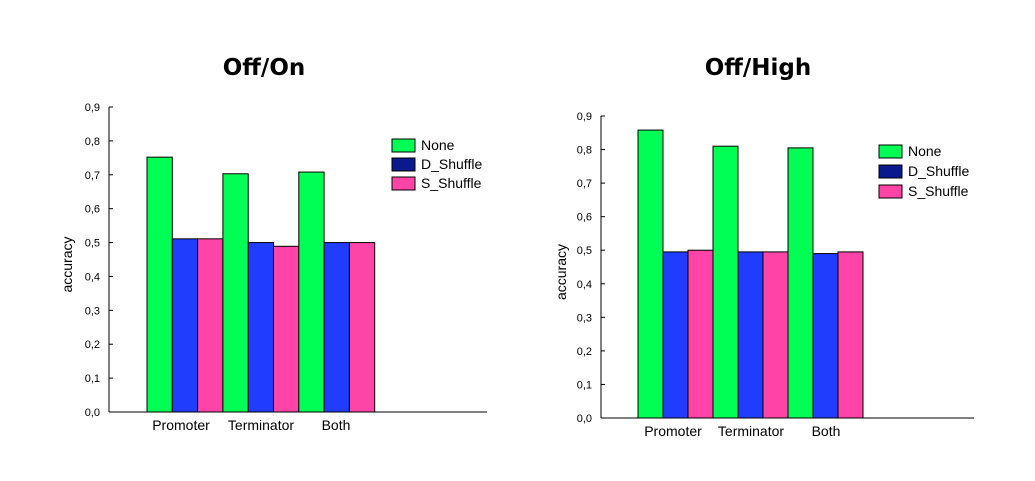 The image size is (1035, 481). I want to click on chart-title: Off/High, so click(758, 68).